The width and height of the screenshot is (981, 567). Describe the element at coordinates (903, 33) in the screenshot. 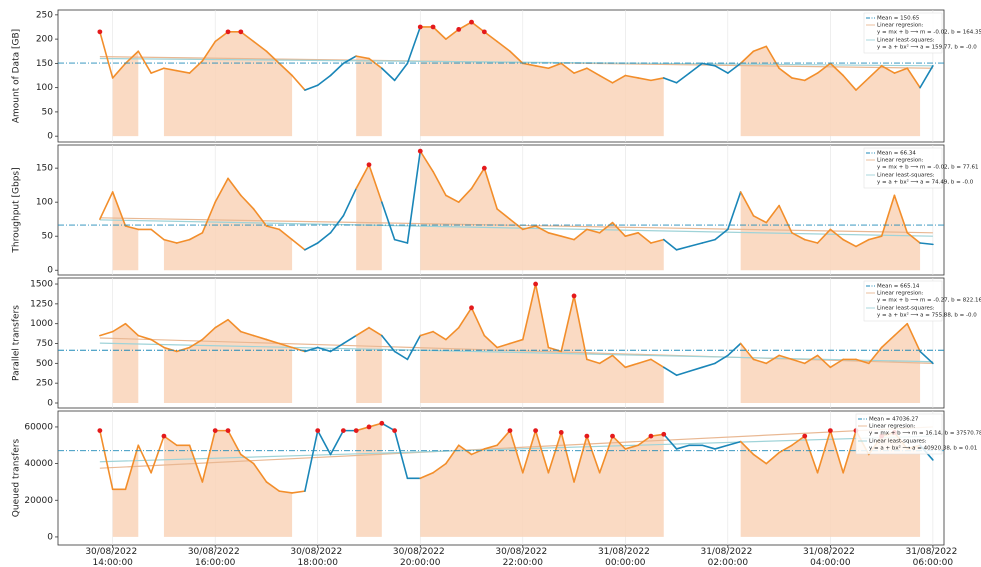

I see `legend-box` at that location.